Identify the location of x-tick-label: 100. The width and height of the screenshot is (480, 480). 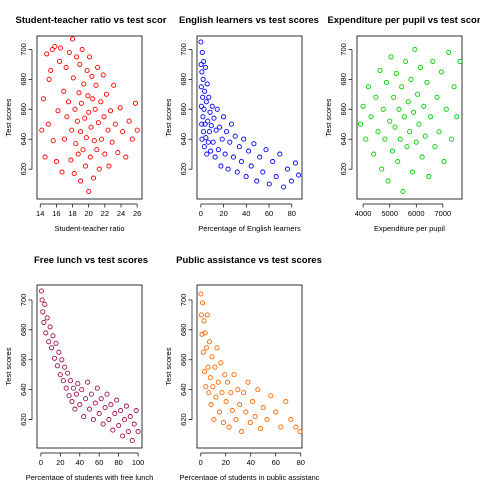
(138, 462).